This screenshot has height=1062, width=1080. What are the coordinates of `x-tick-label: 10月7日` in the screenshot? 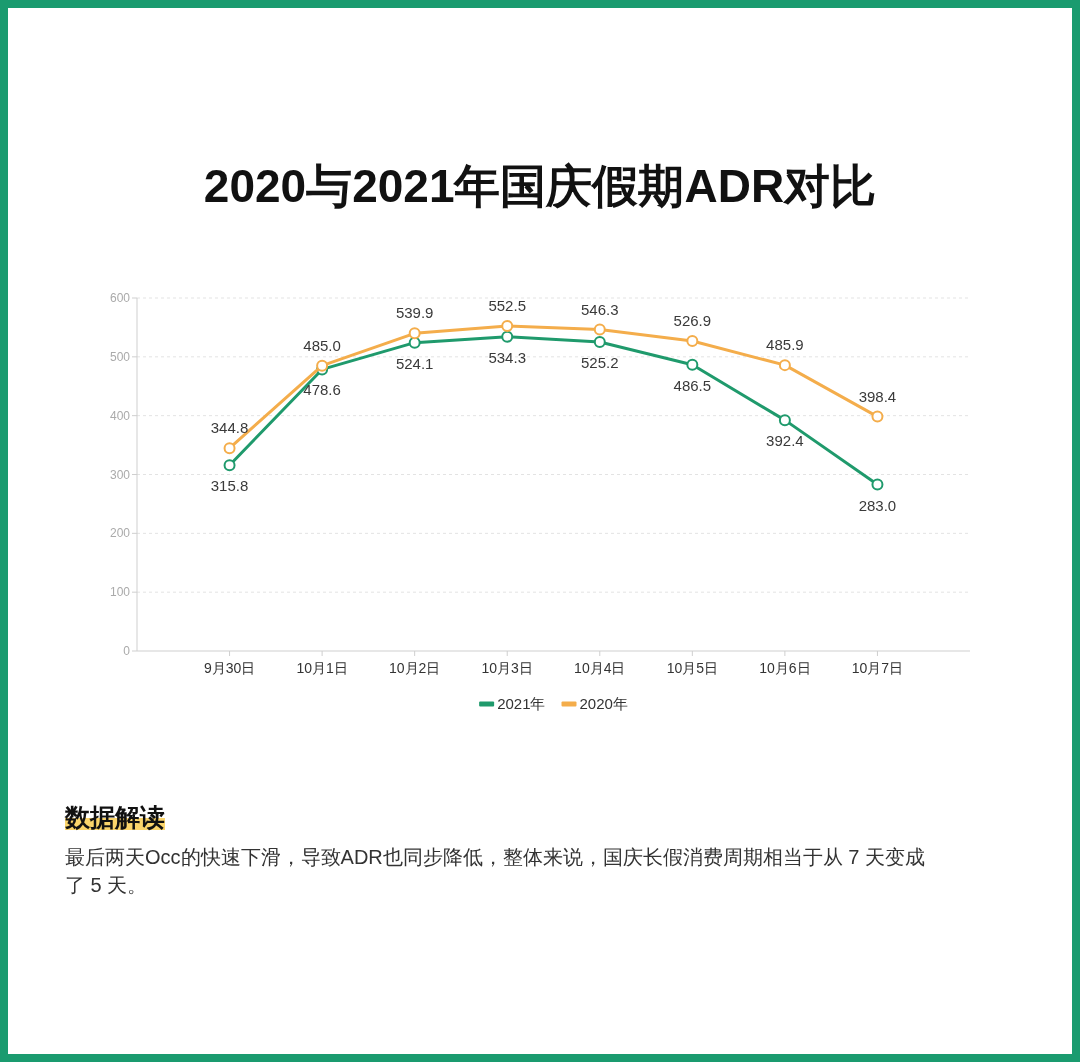 It's located at (877, 668).